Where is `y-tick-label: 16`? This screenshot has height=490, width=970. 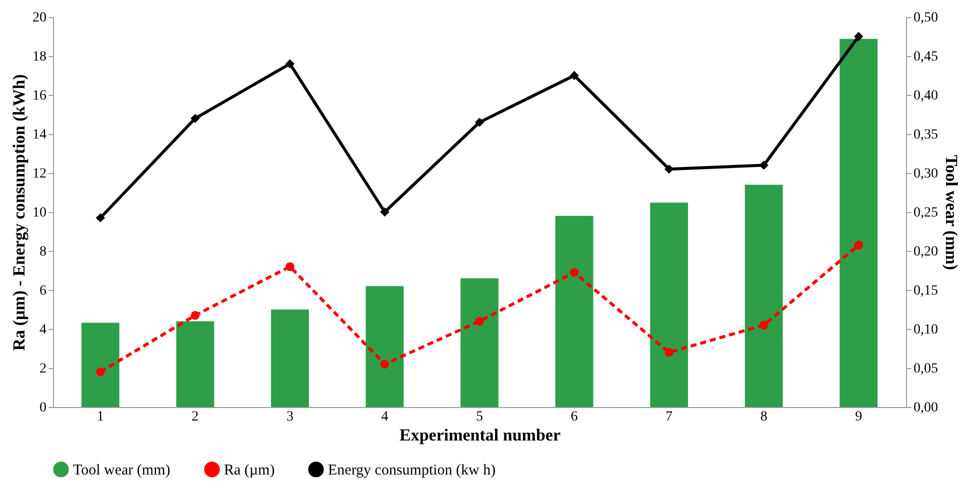
y-tick-label: 16 is located at coordinates (39, 96).